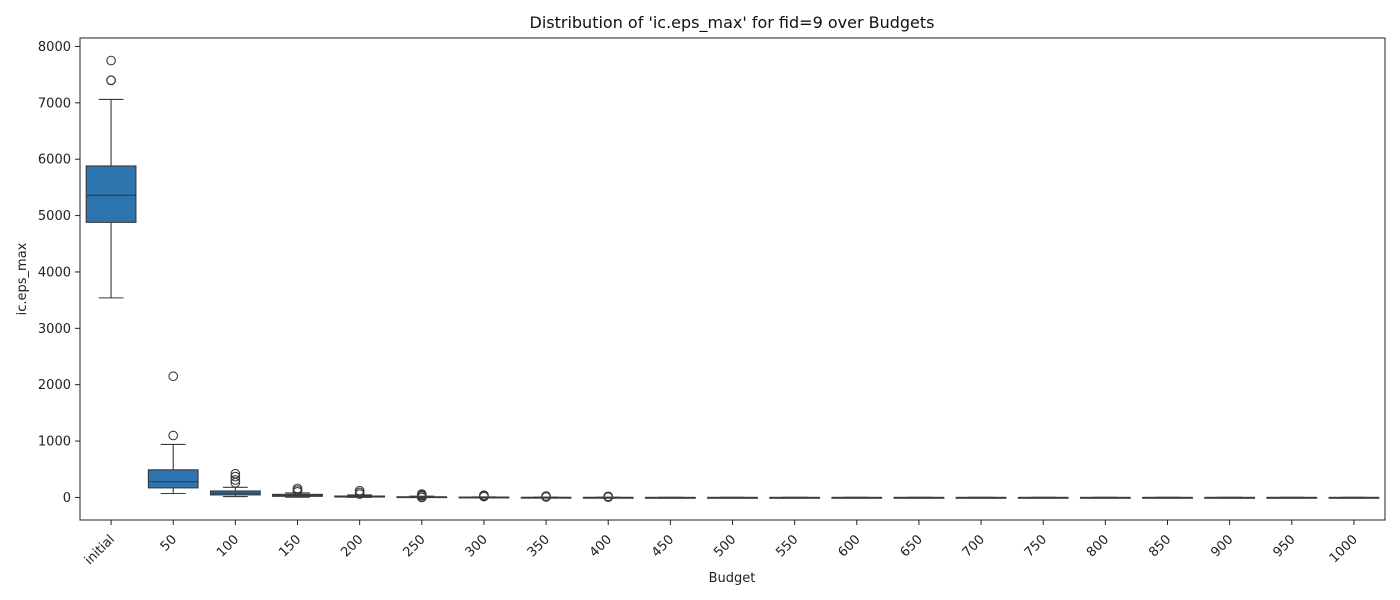  What do you see at coordinates (539, 546) in the screenshot?
I see `x-tick-label: 350` at bounding box center [539, 546].